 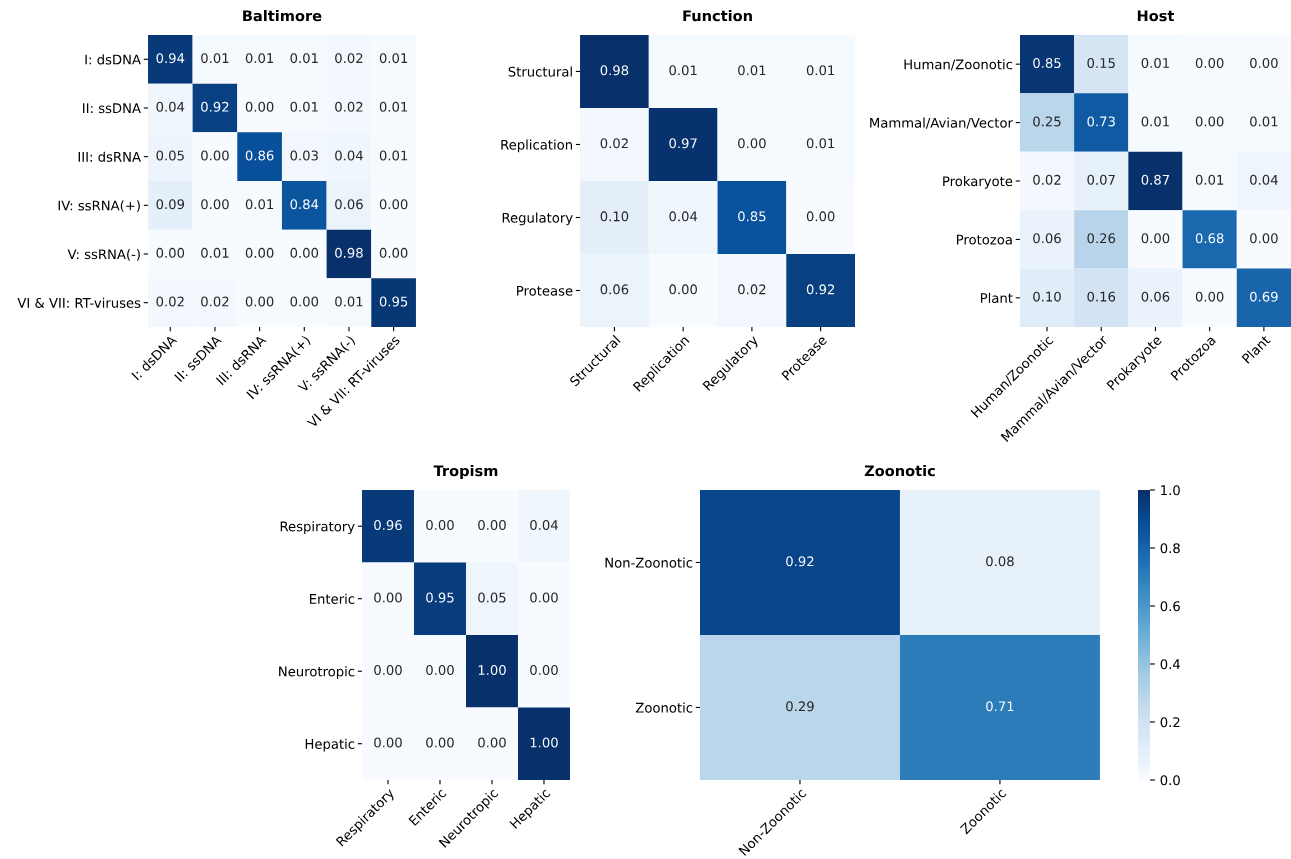 What do you see at coordinates (349, 252) in the screenshot?
I see `data-label: 0.98` at bounding box center [349, 252].